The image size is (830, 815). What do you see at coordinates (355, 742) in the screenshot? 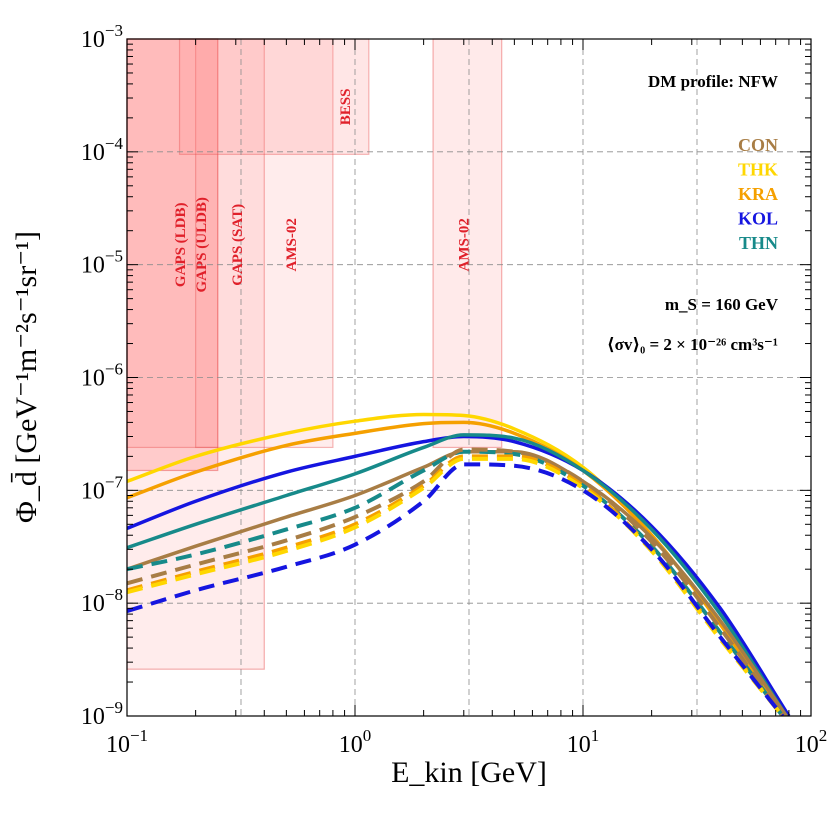
I see `x-tick-label: 10⁰` at bounding box center [355, 742].